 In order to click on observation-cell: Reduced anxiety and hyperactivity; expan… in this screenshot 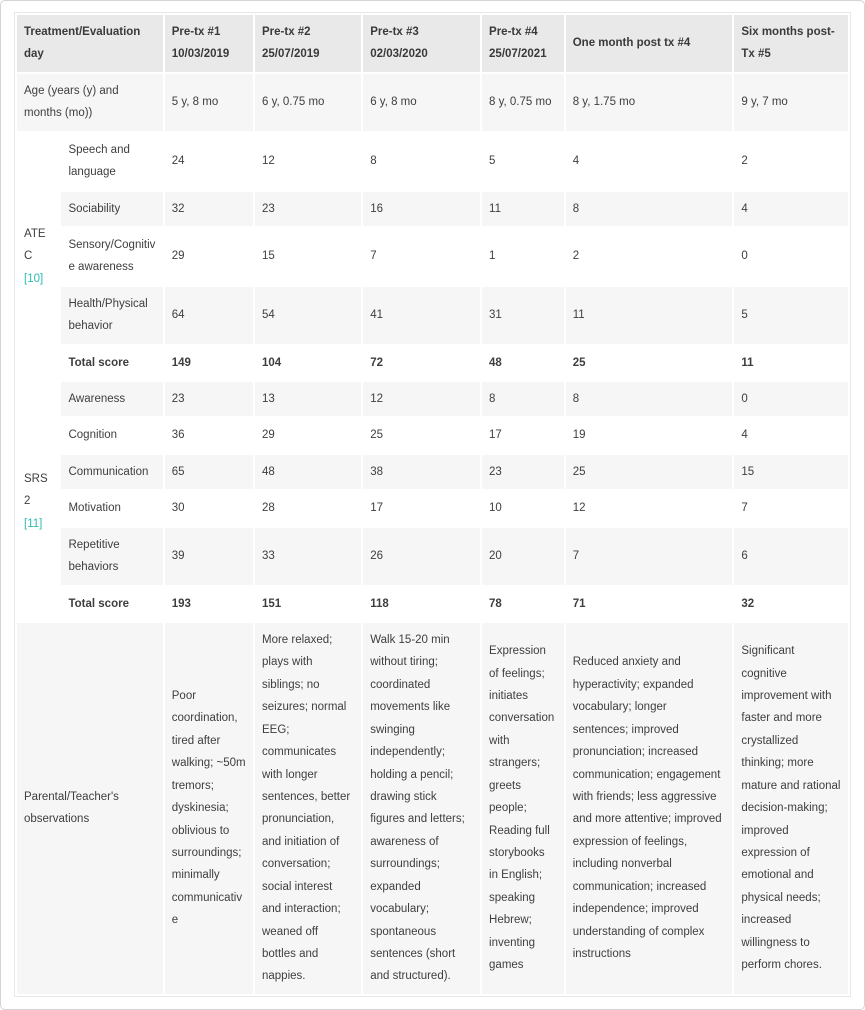, I will do `click(649, 808)`.